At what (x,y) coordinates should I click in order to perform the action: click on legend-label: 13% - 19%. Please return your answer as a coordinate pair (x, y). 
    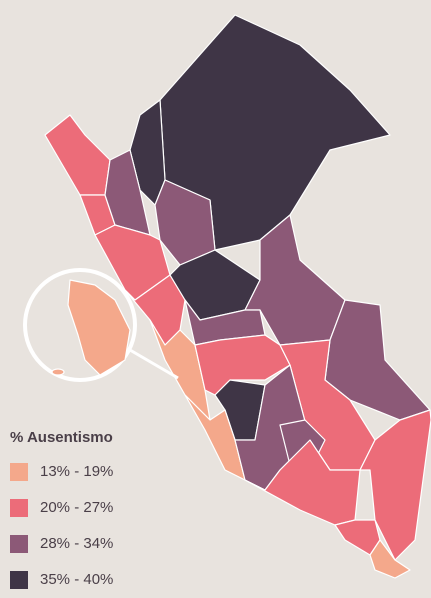
    Looking at the image, I should click on (76, 471).